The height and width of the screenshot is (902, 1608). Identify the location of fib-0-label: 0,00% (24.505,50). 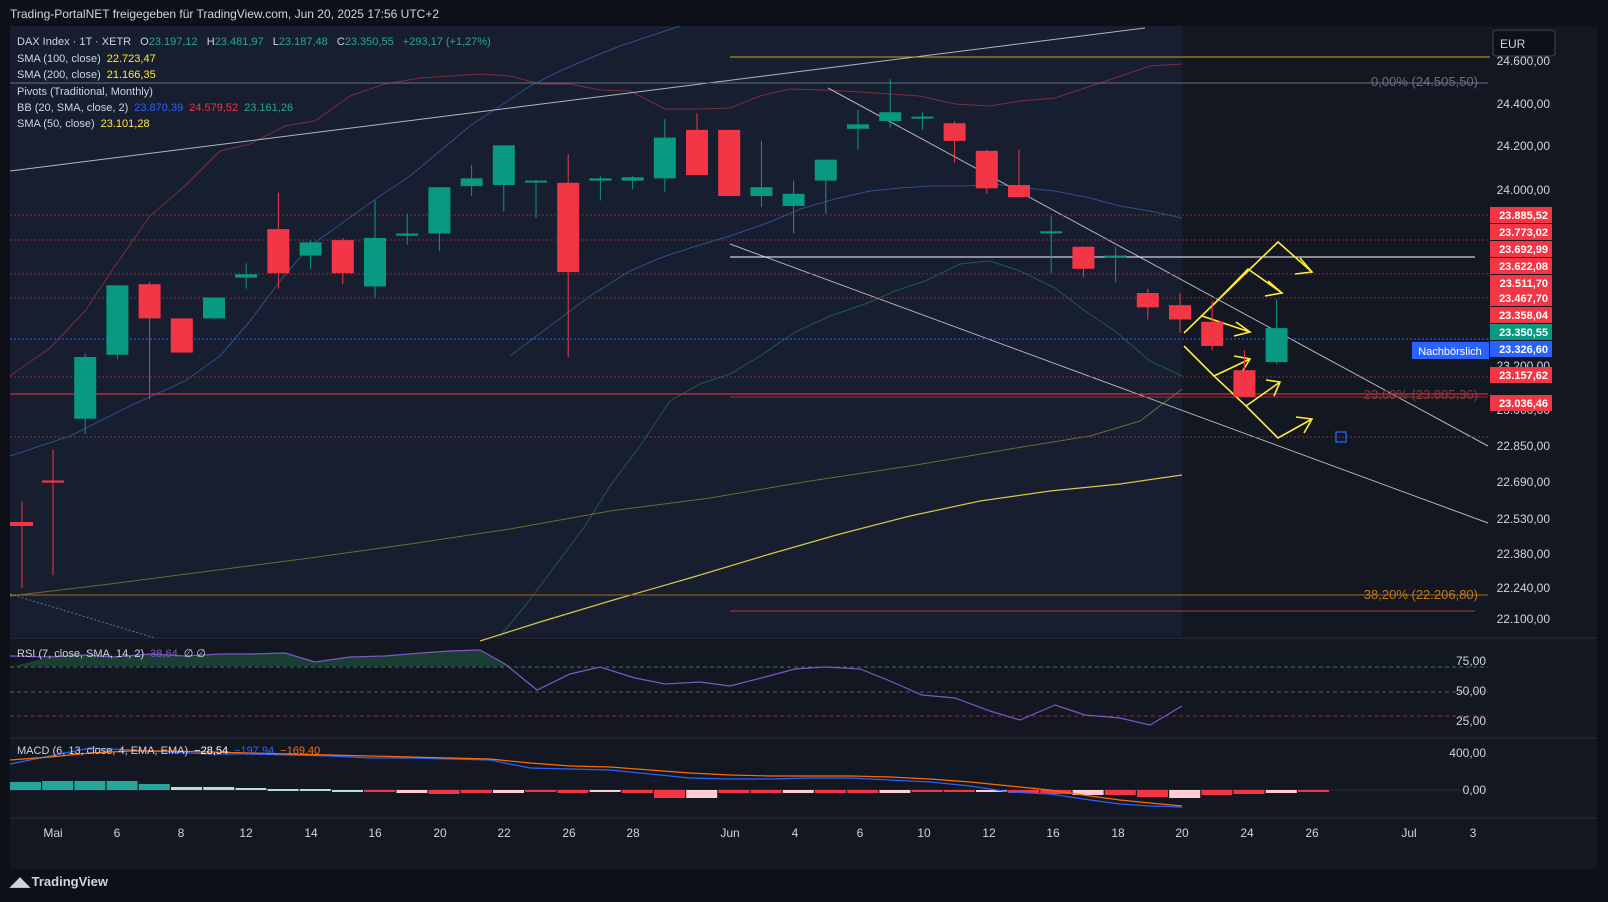
(1424, 81).